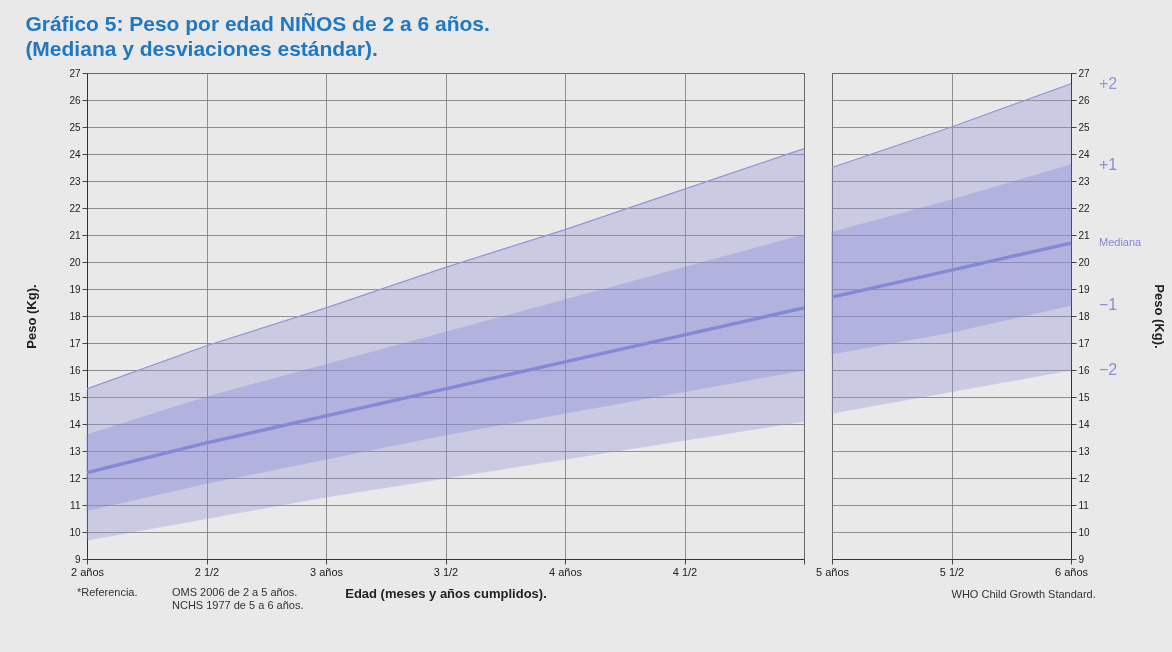 The width and height of the screenshot is (1172, 652). What do you see at coordinates (952, 571) in the screenshot?
I see `x-tick-label: 5 1/2` at bounding box center [952, 571].